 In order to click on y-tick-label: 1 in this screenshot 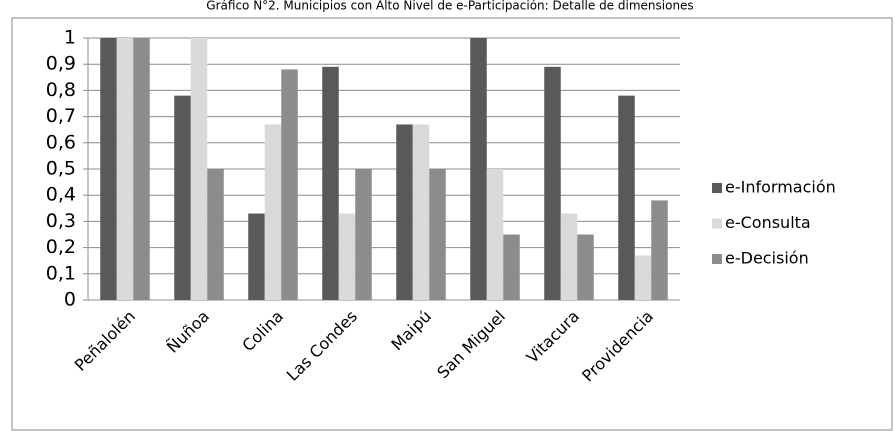, I will do `click(70, 38)`.